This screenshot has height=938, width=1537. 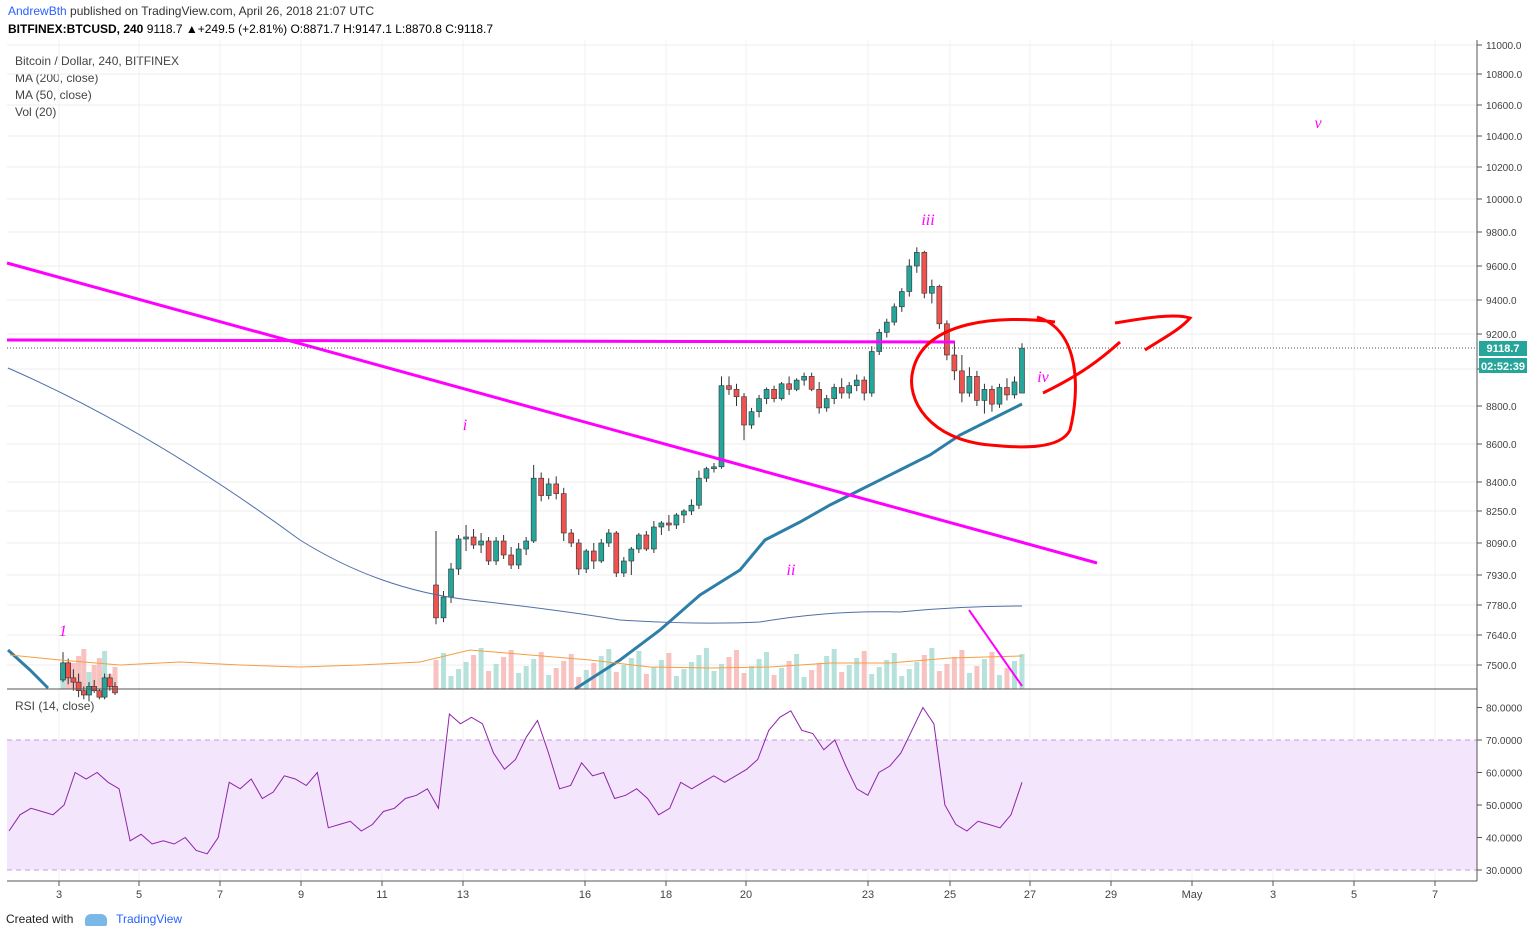 I want to click on author-name: AndrewBth, so click(x=37, y=11).